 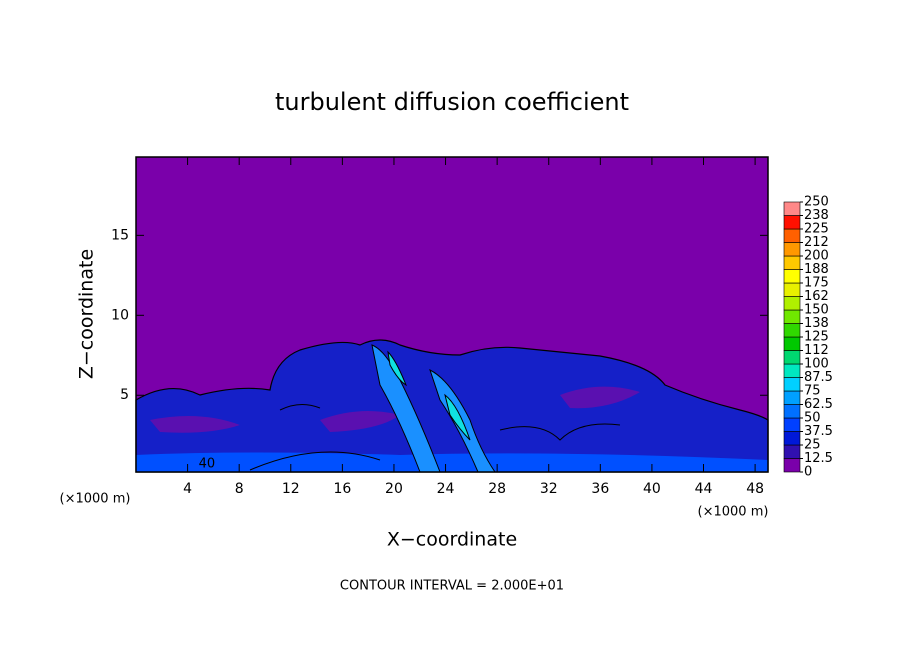 What do you see at coordinates (812, 391) in the screenshot?
I see `colorbar-label: 75` at bounding box center [812, 391].